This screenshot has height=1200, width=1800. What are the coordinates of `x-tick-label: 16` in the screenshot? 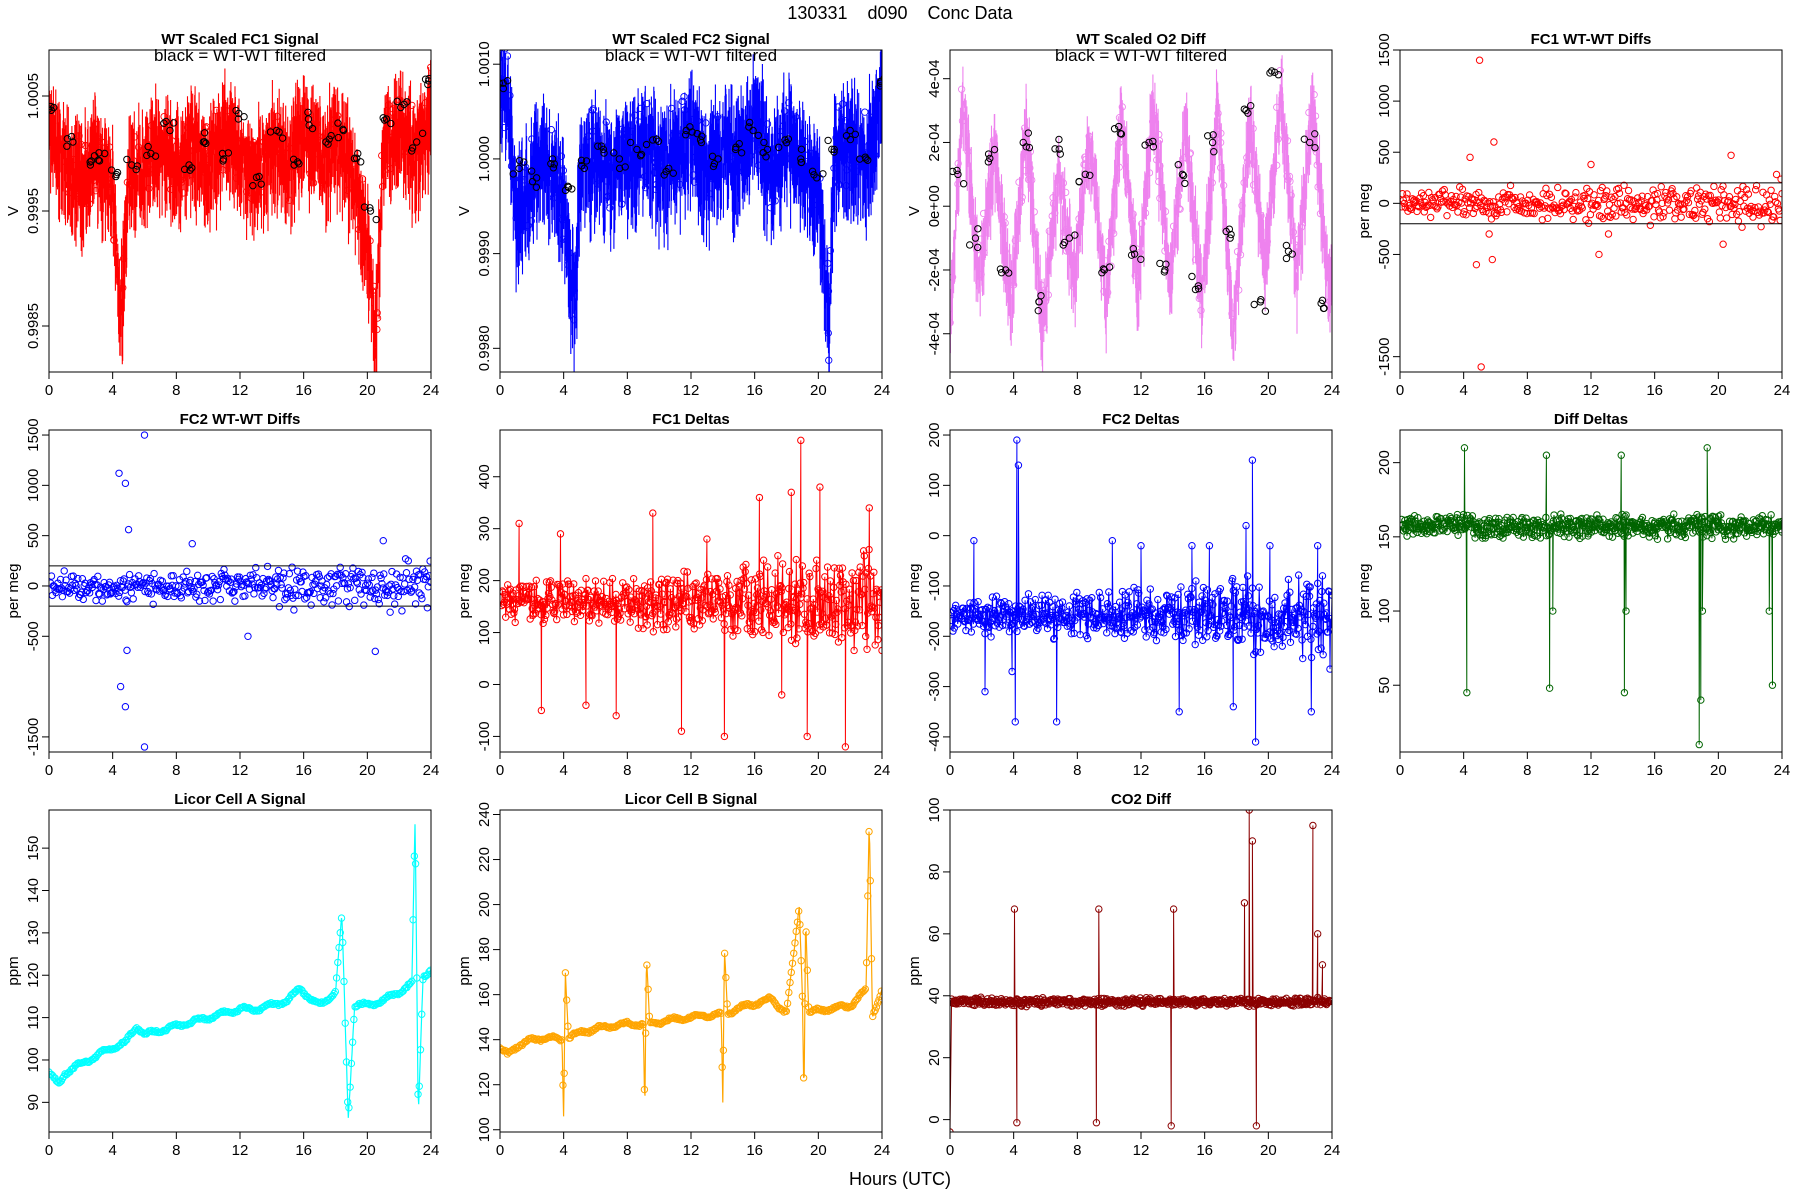 It's located at (1204, 390).